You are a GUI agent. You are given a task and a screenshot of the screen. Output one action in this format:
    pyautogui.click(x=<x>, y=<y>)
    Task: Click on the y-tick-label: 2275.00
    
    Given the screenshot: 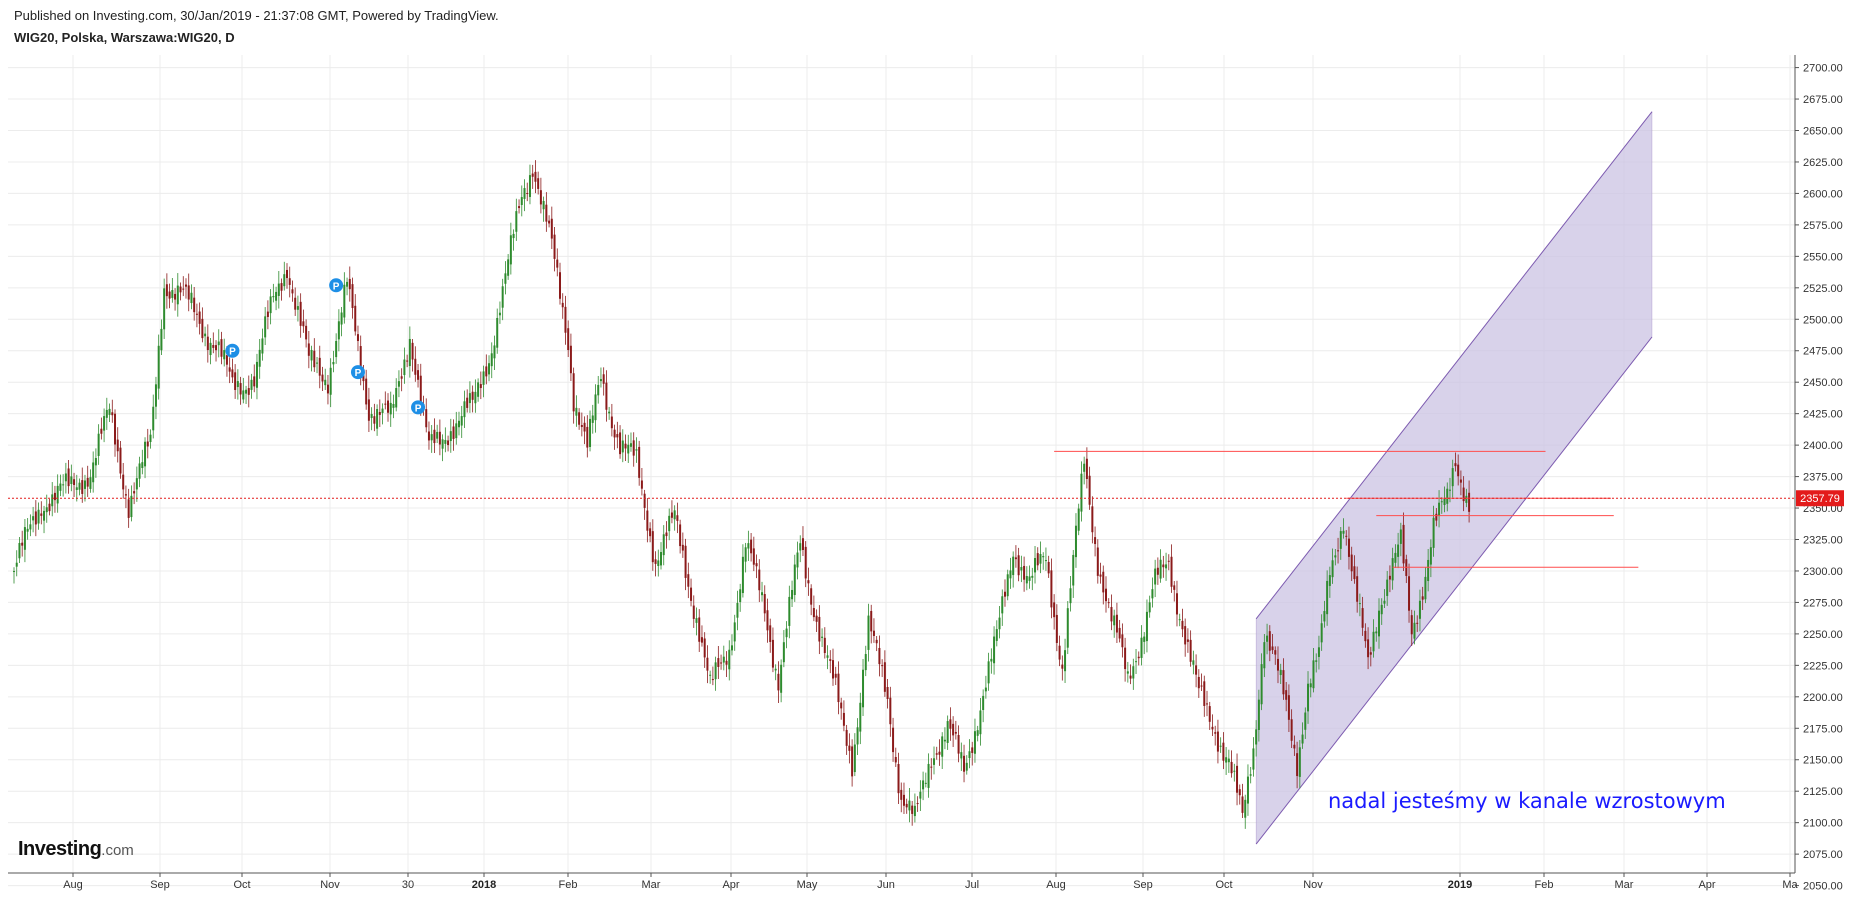 What is the action you would take?
    pyautogui.click(x=1823, y=603)
    